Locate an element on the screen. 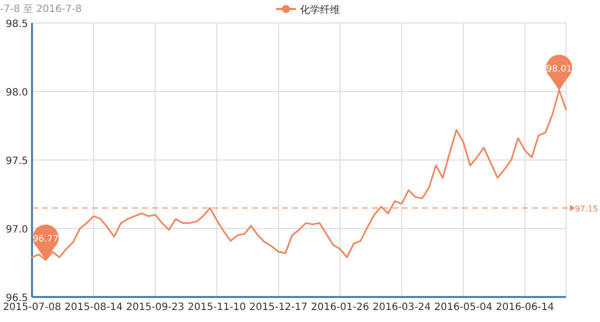 This screenshot has width=600, height=322. data-label: 98.01 is located at coordinates (559, 69).